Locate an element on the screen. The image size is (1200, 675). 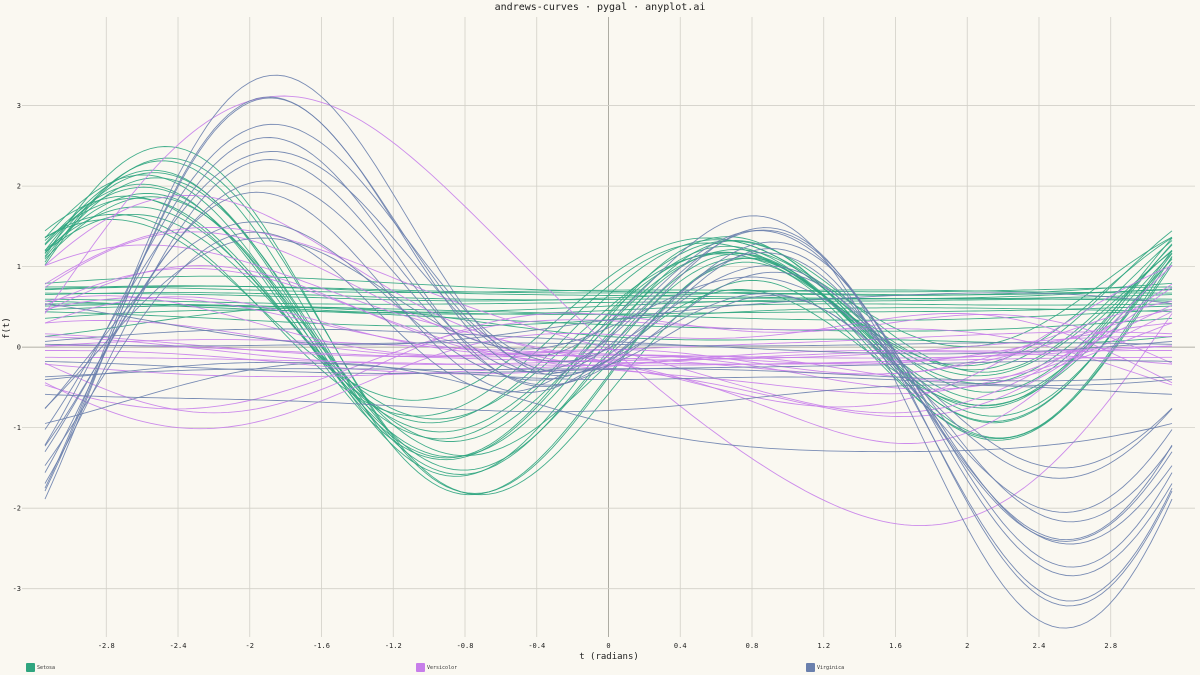
y-tick-label: 0 is located at coordinates (19, 348).